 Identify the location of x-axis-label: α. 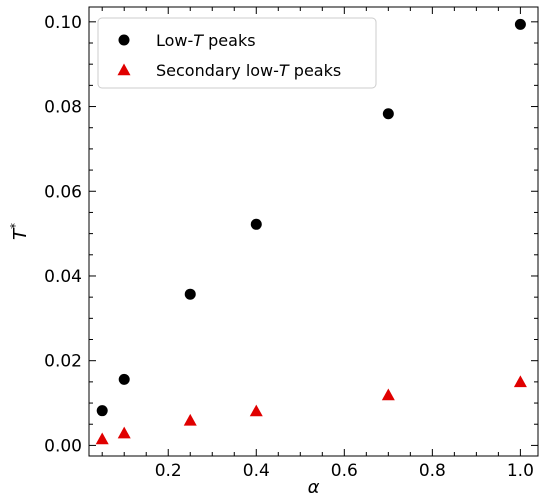
(314, 487).